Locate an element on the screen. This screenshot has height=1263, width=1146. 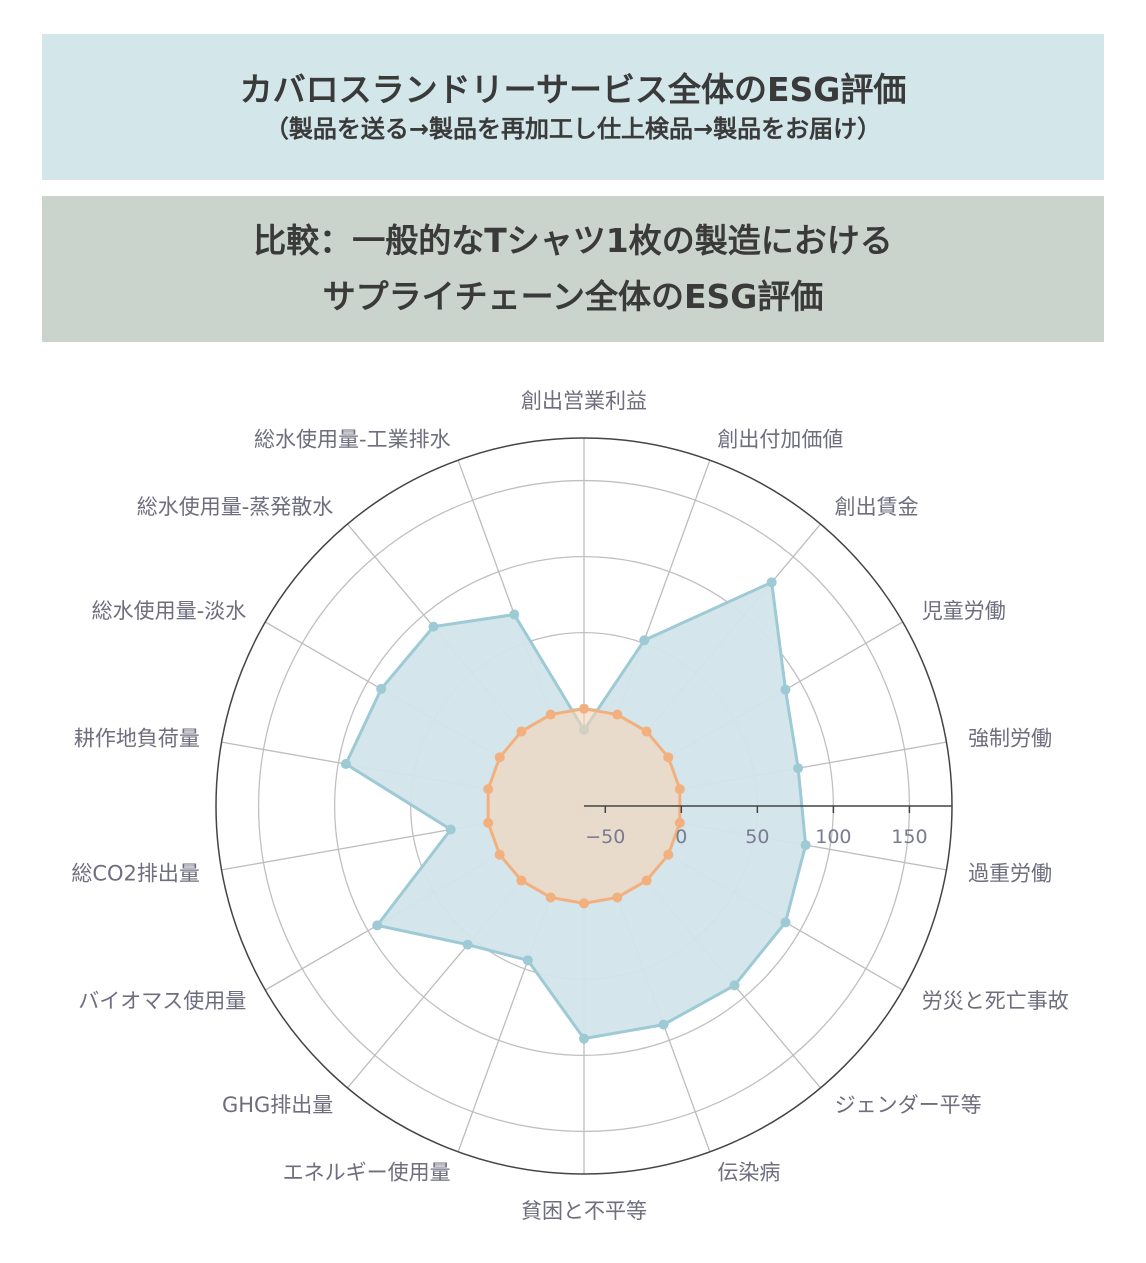
category-label: 総水使用量-工業排水 is located at coordinates (352, 440).